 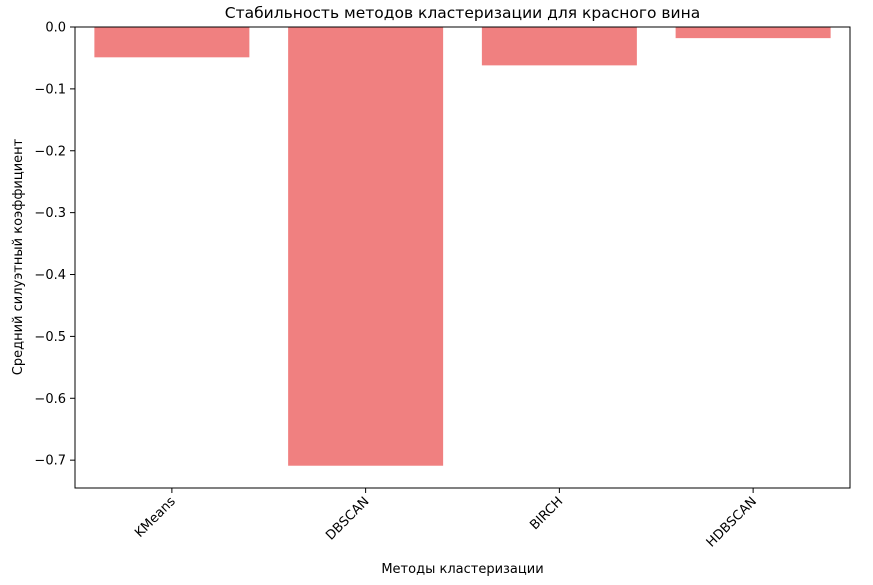 I want to click on bar-dbscan, so click(x=366, y=246).